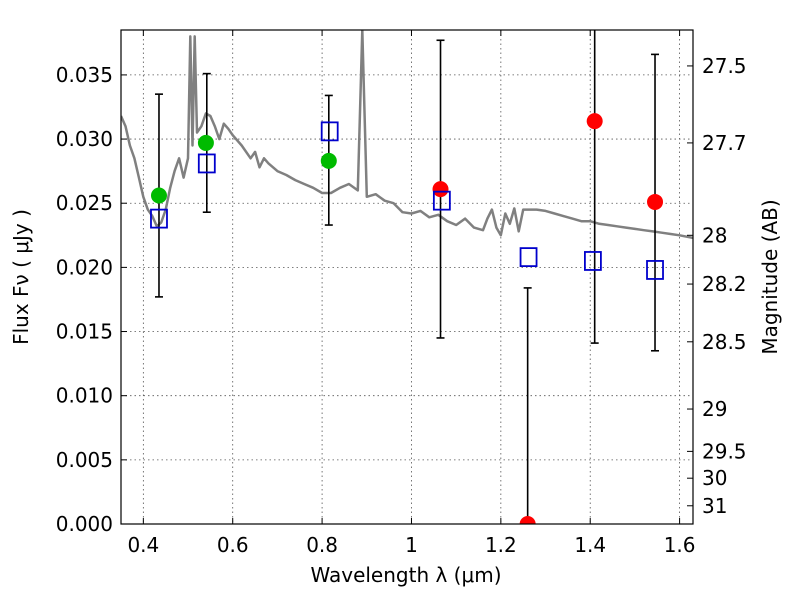  Describe the element at coordinates (233, 545) in the screenshot. I see `x-tick-label: 0.6` at that location.